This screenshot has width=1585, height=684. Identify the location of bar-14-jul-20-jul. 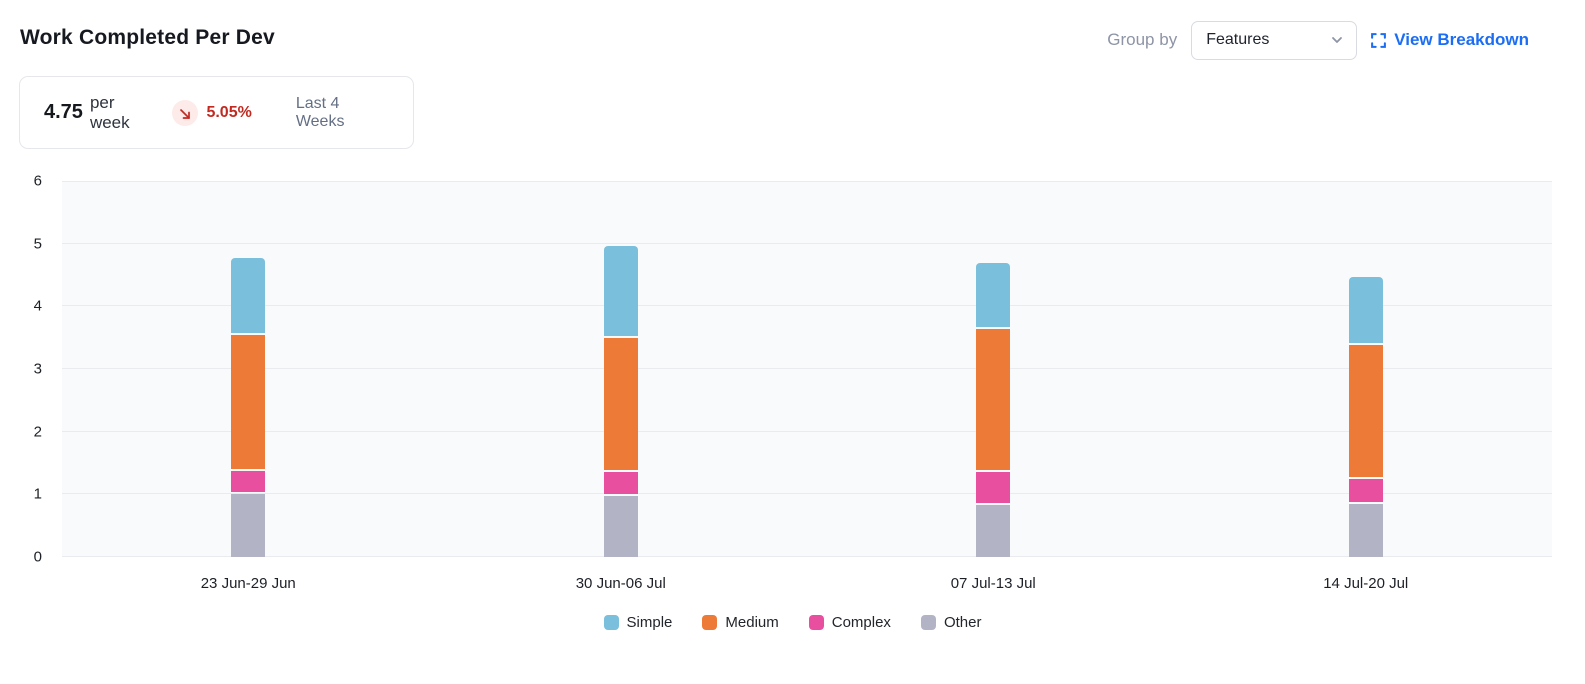
(1365, 369).